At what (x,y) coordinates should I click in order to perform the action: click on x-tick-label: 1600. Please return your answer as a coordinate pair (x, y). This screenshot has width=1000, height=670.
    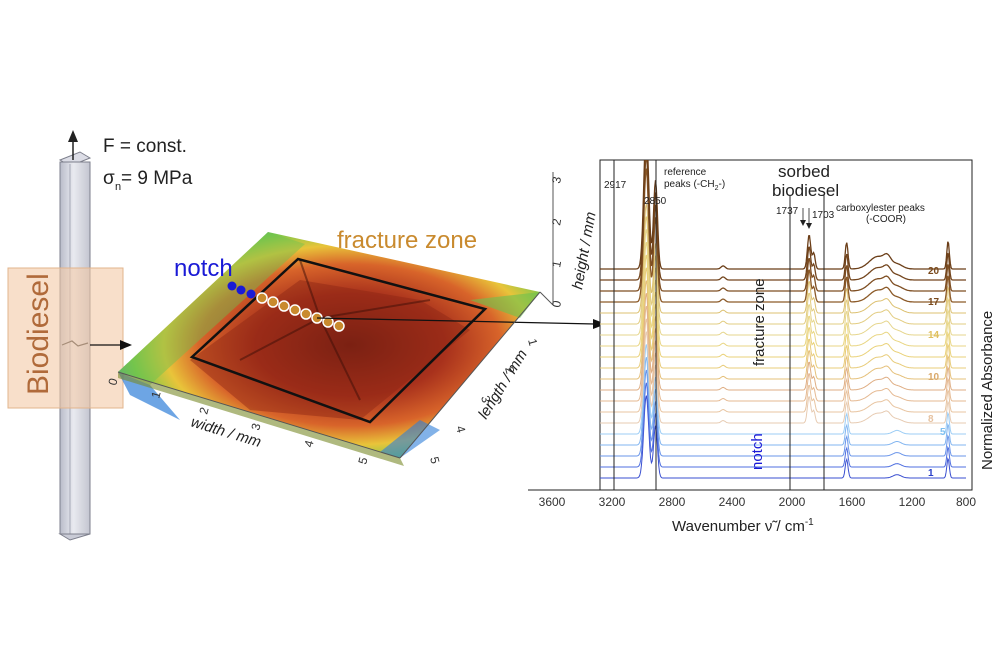
    Looking at the image, I should click on (852, 502).